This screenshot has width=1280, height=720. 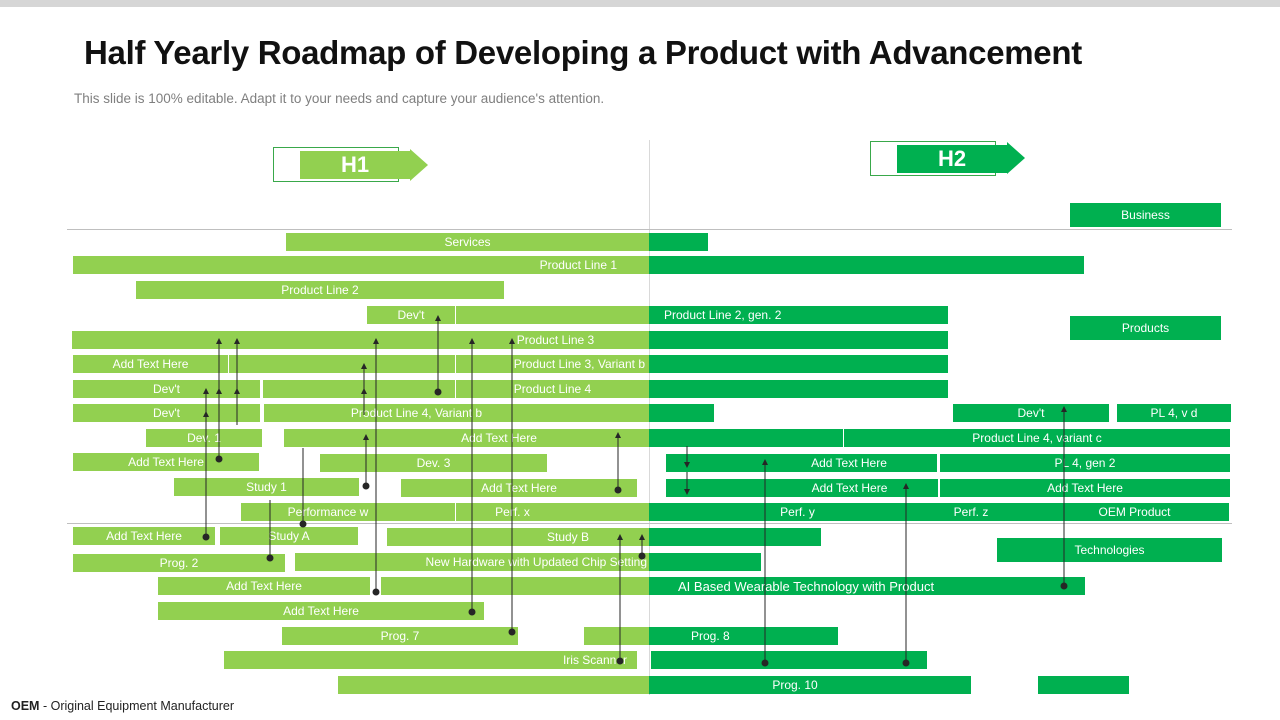 I want to click on bar-r3-h2-a, so click(x=746, y=438).